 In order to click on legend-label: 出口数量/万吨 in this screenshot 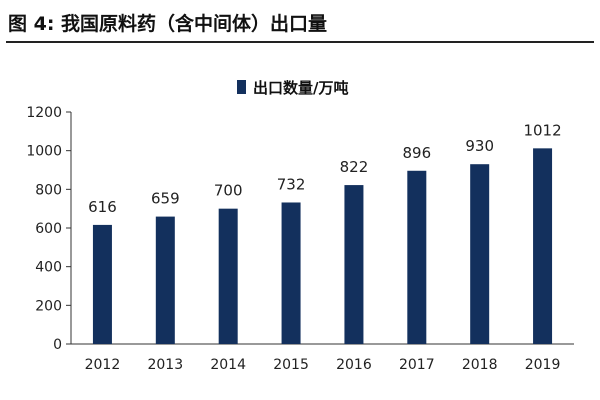, I will do `click(300, 88)`.